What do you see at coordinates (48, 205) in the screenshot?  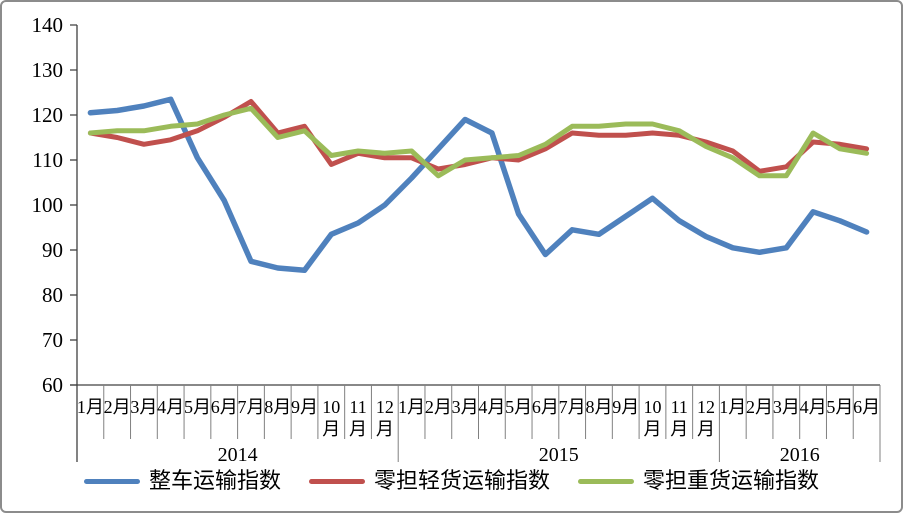 I see `y-axis-label: 100` at bounding box center [48, 205].